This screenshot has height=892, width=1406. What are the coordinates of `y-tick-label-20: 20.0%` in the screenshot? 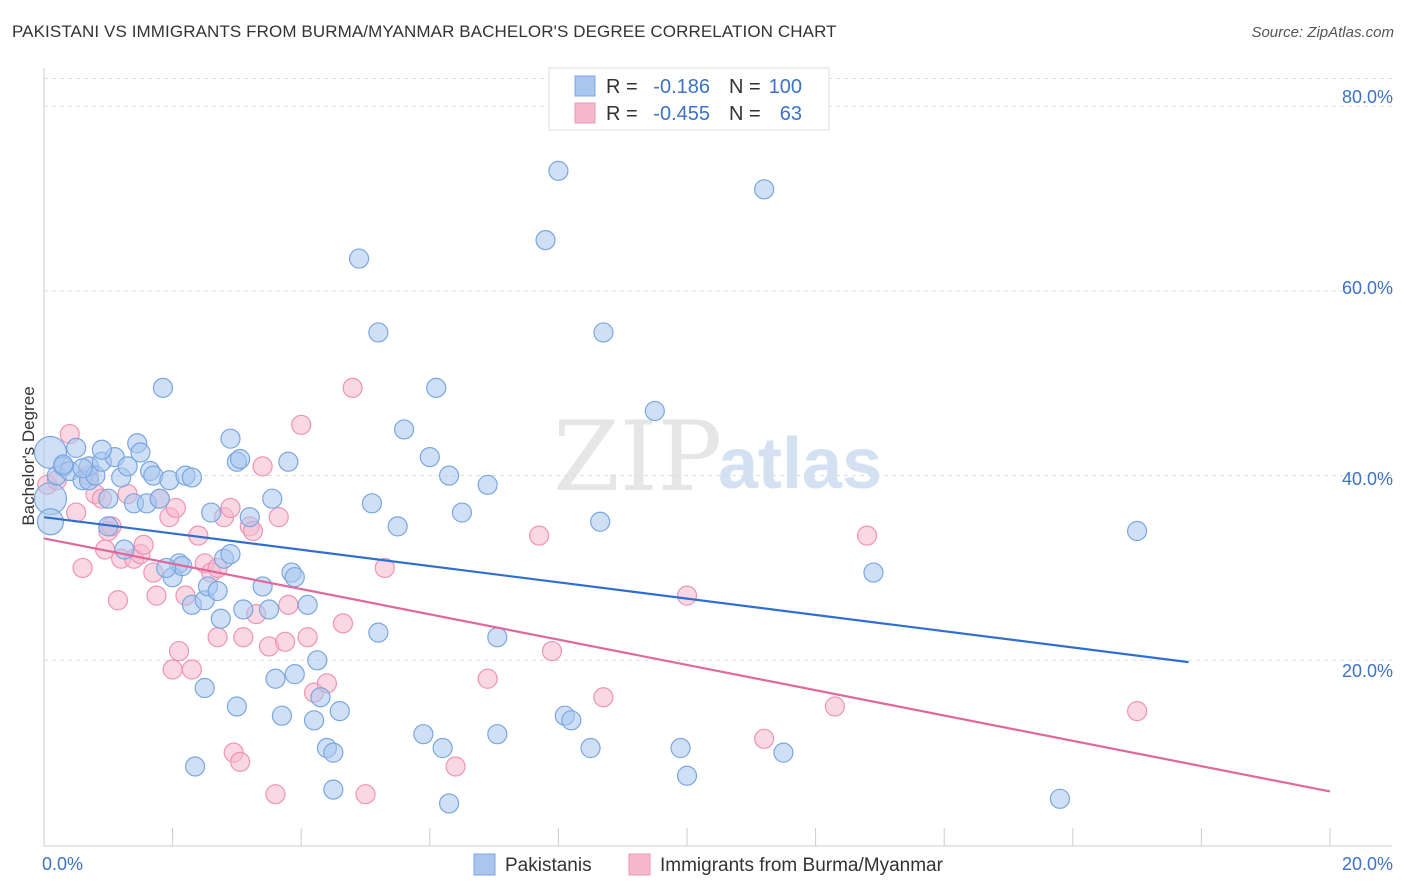 It's located at (1367, 671).